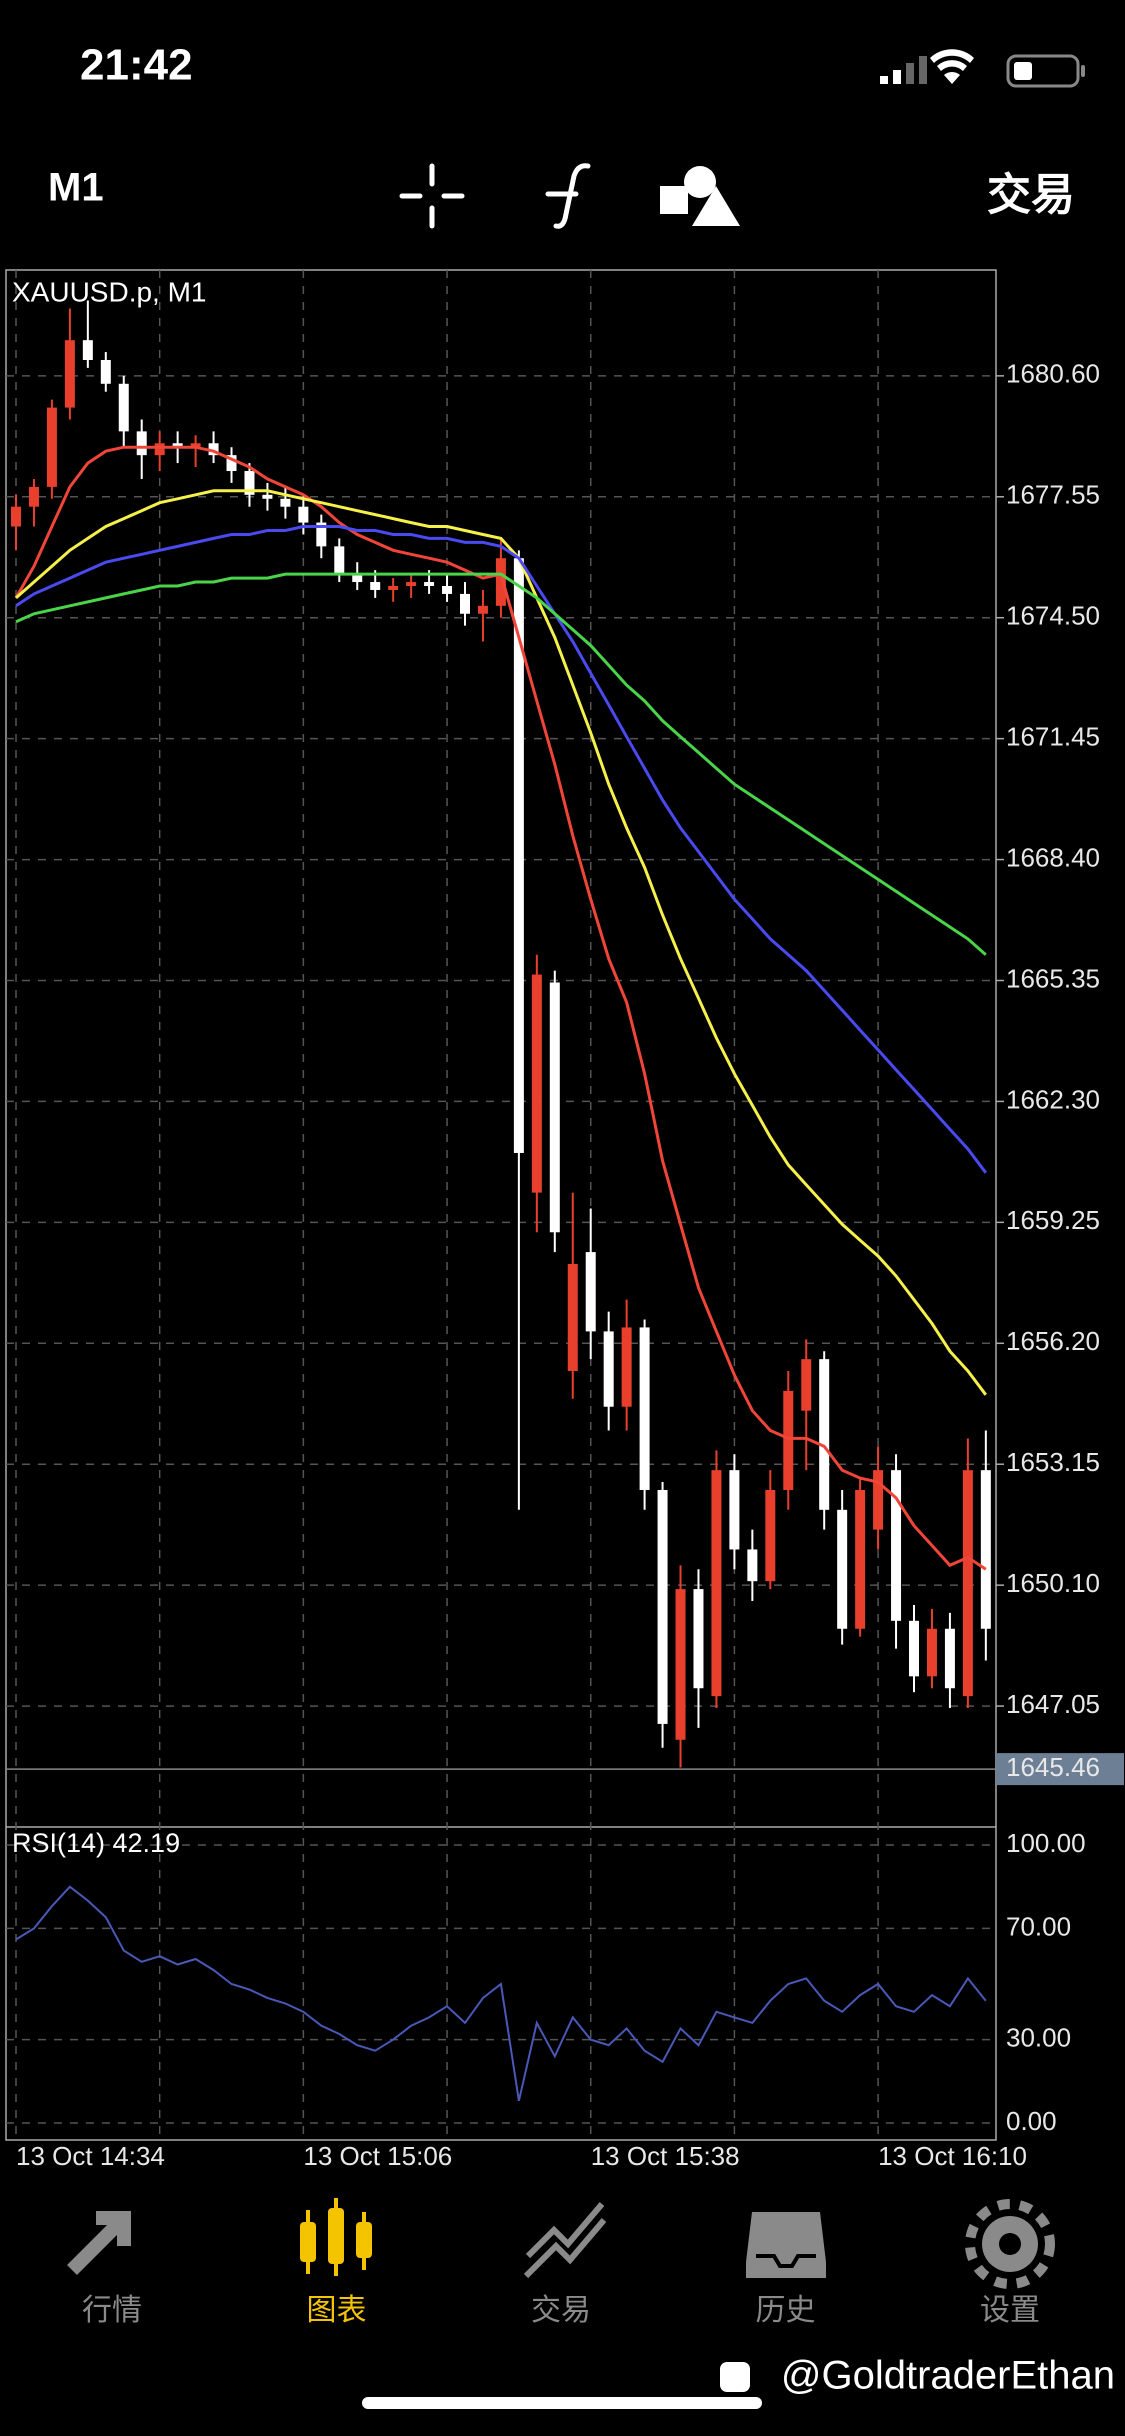 Image resolution: width=1125 pixels, height=2436 pixels. Describe the element at coordinates (952, 2156) in the screenshot. I see `x-tick-label: 13 Oct 16:10` at that location.